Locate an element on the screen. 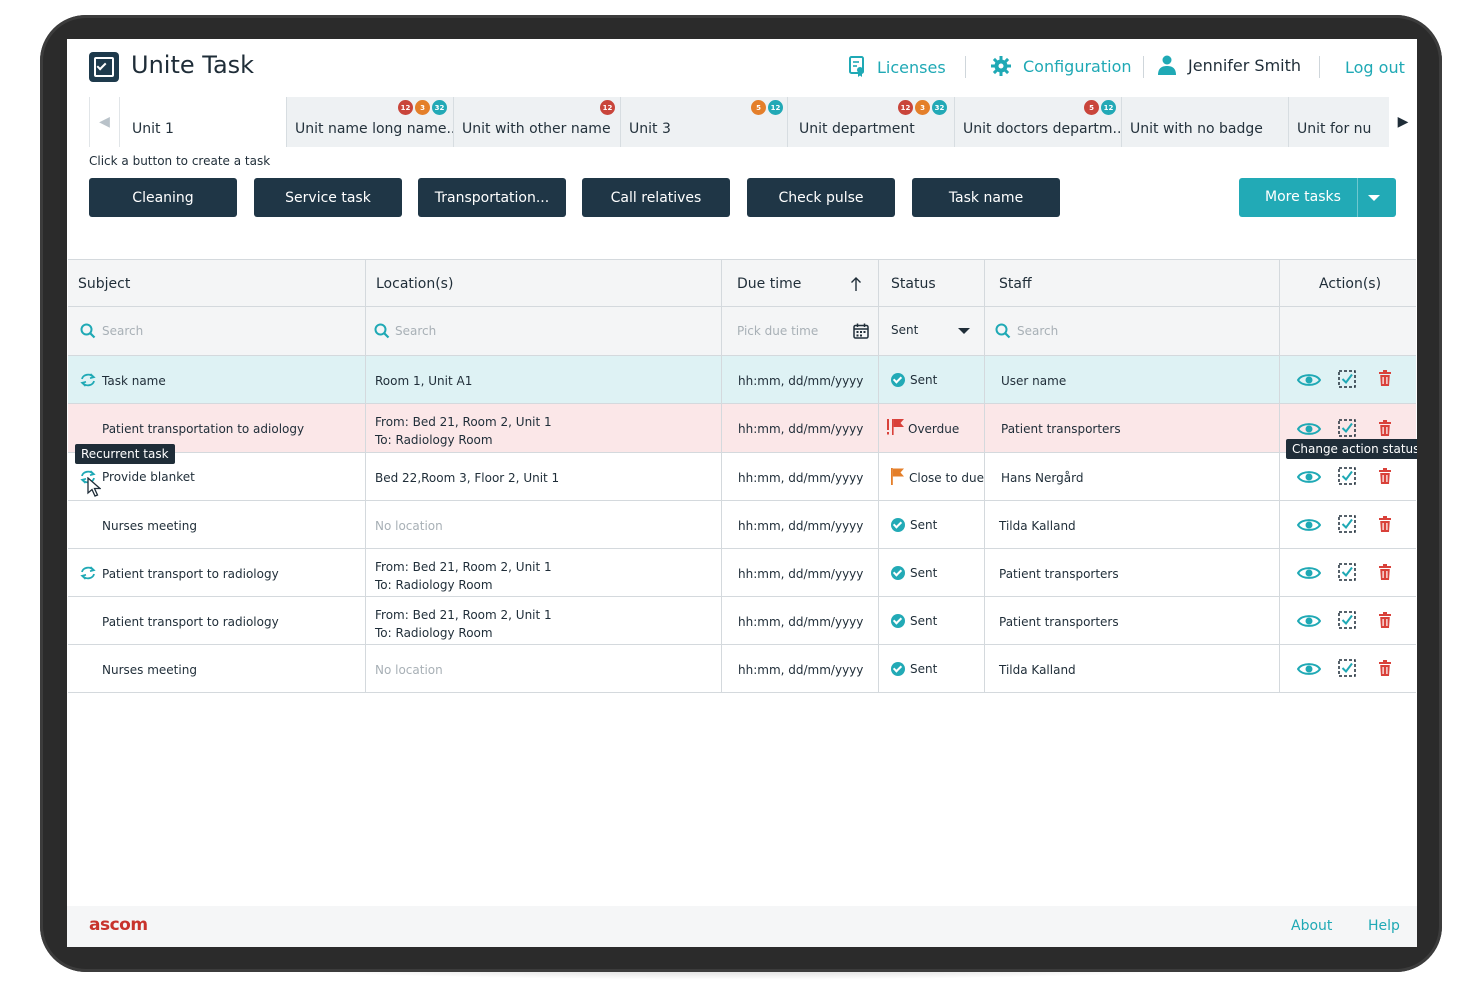 Image resolution: width=1480 pixels, height=987 pixels. more-tasks-label: More tasks is located at coordinates (1303, 197).